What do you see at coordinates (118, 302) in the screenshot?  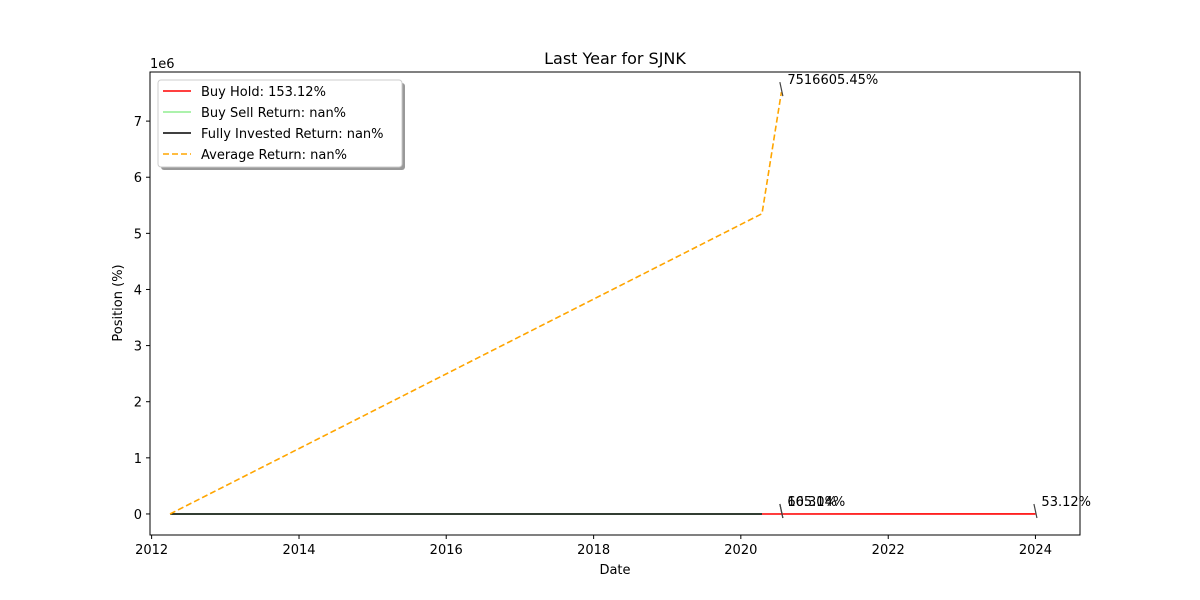 I see `y-axis-label: Position (%)` at bounding box center [118, 302].